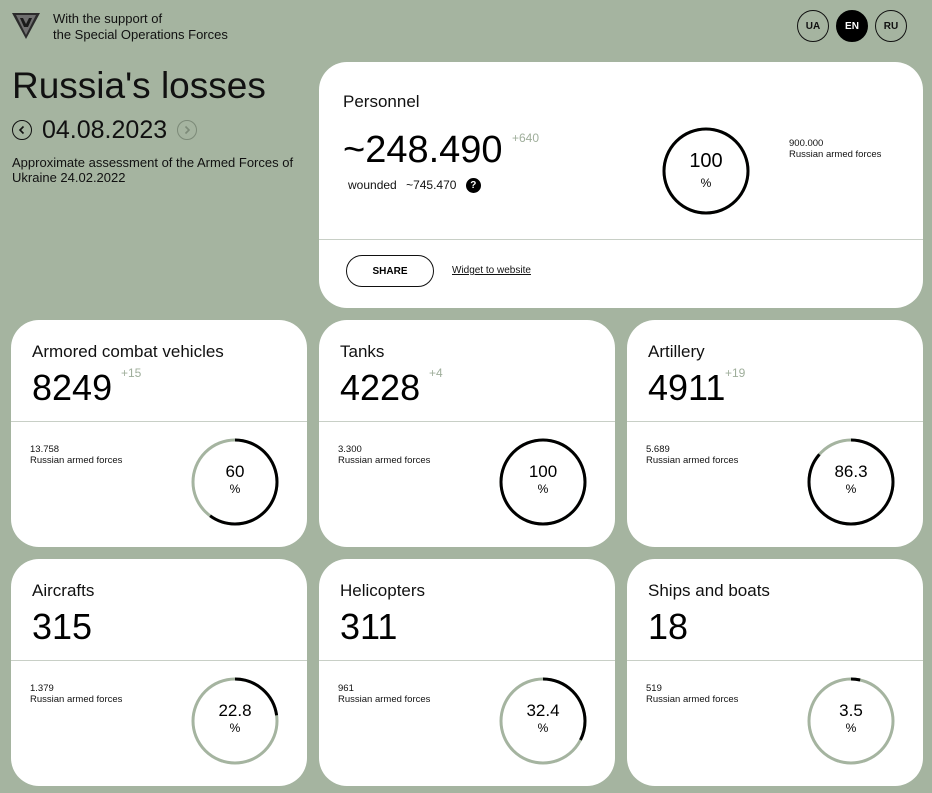 This screenshot has height=793, width=932. What do you see at coordinates (108, 18) in the screenshot?
I see `support-line-1: With the support of` at bounding box center [108, 18].